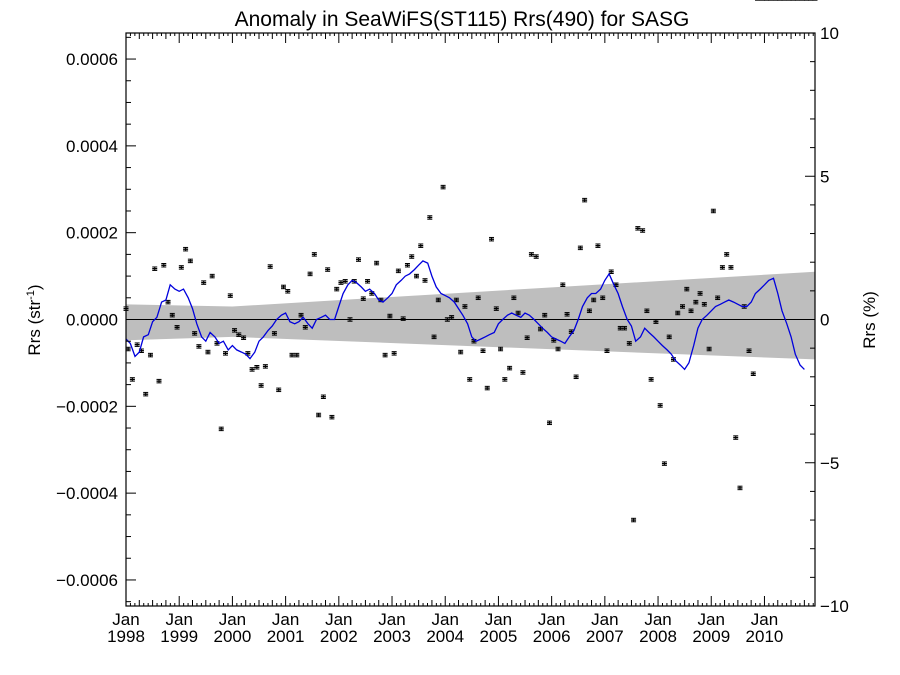 This screenshot has width=900, height=675. I want to click on x-tick-year: 2004, so click(445, 636).